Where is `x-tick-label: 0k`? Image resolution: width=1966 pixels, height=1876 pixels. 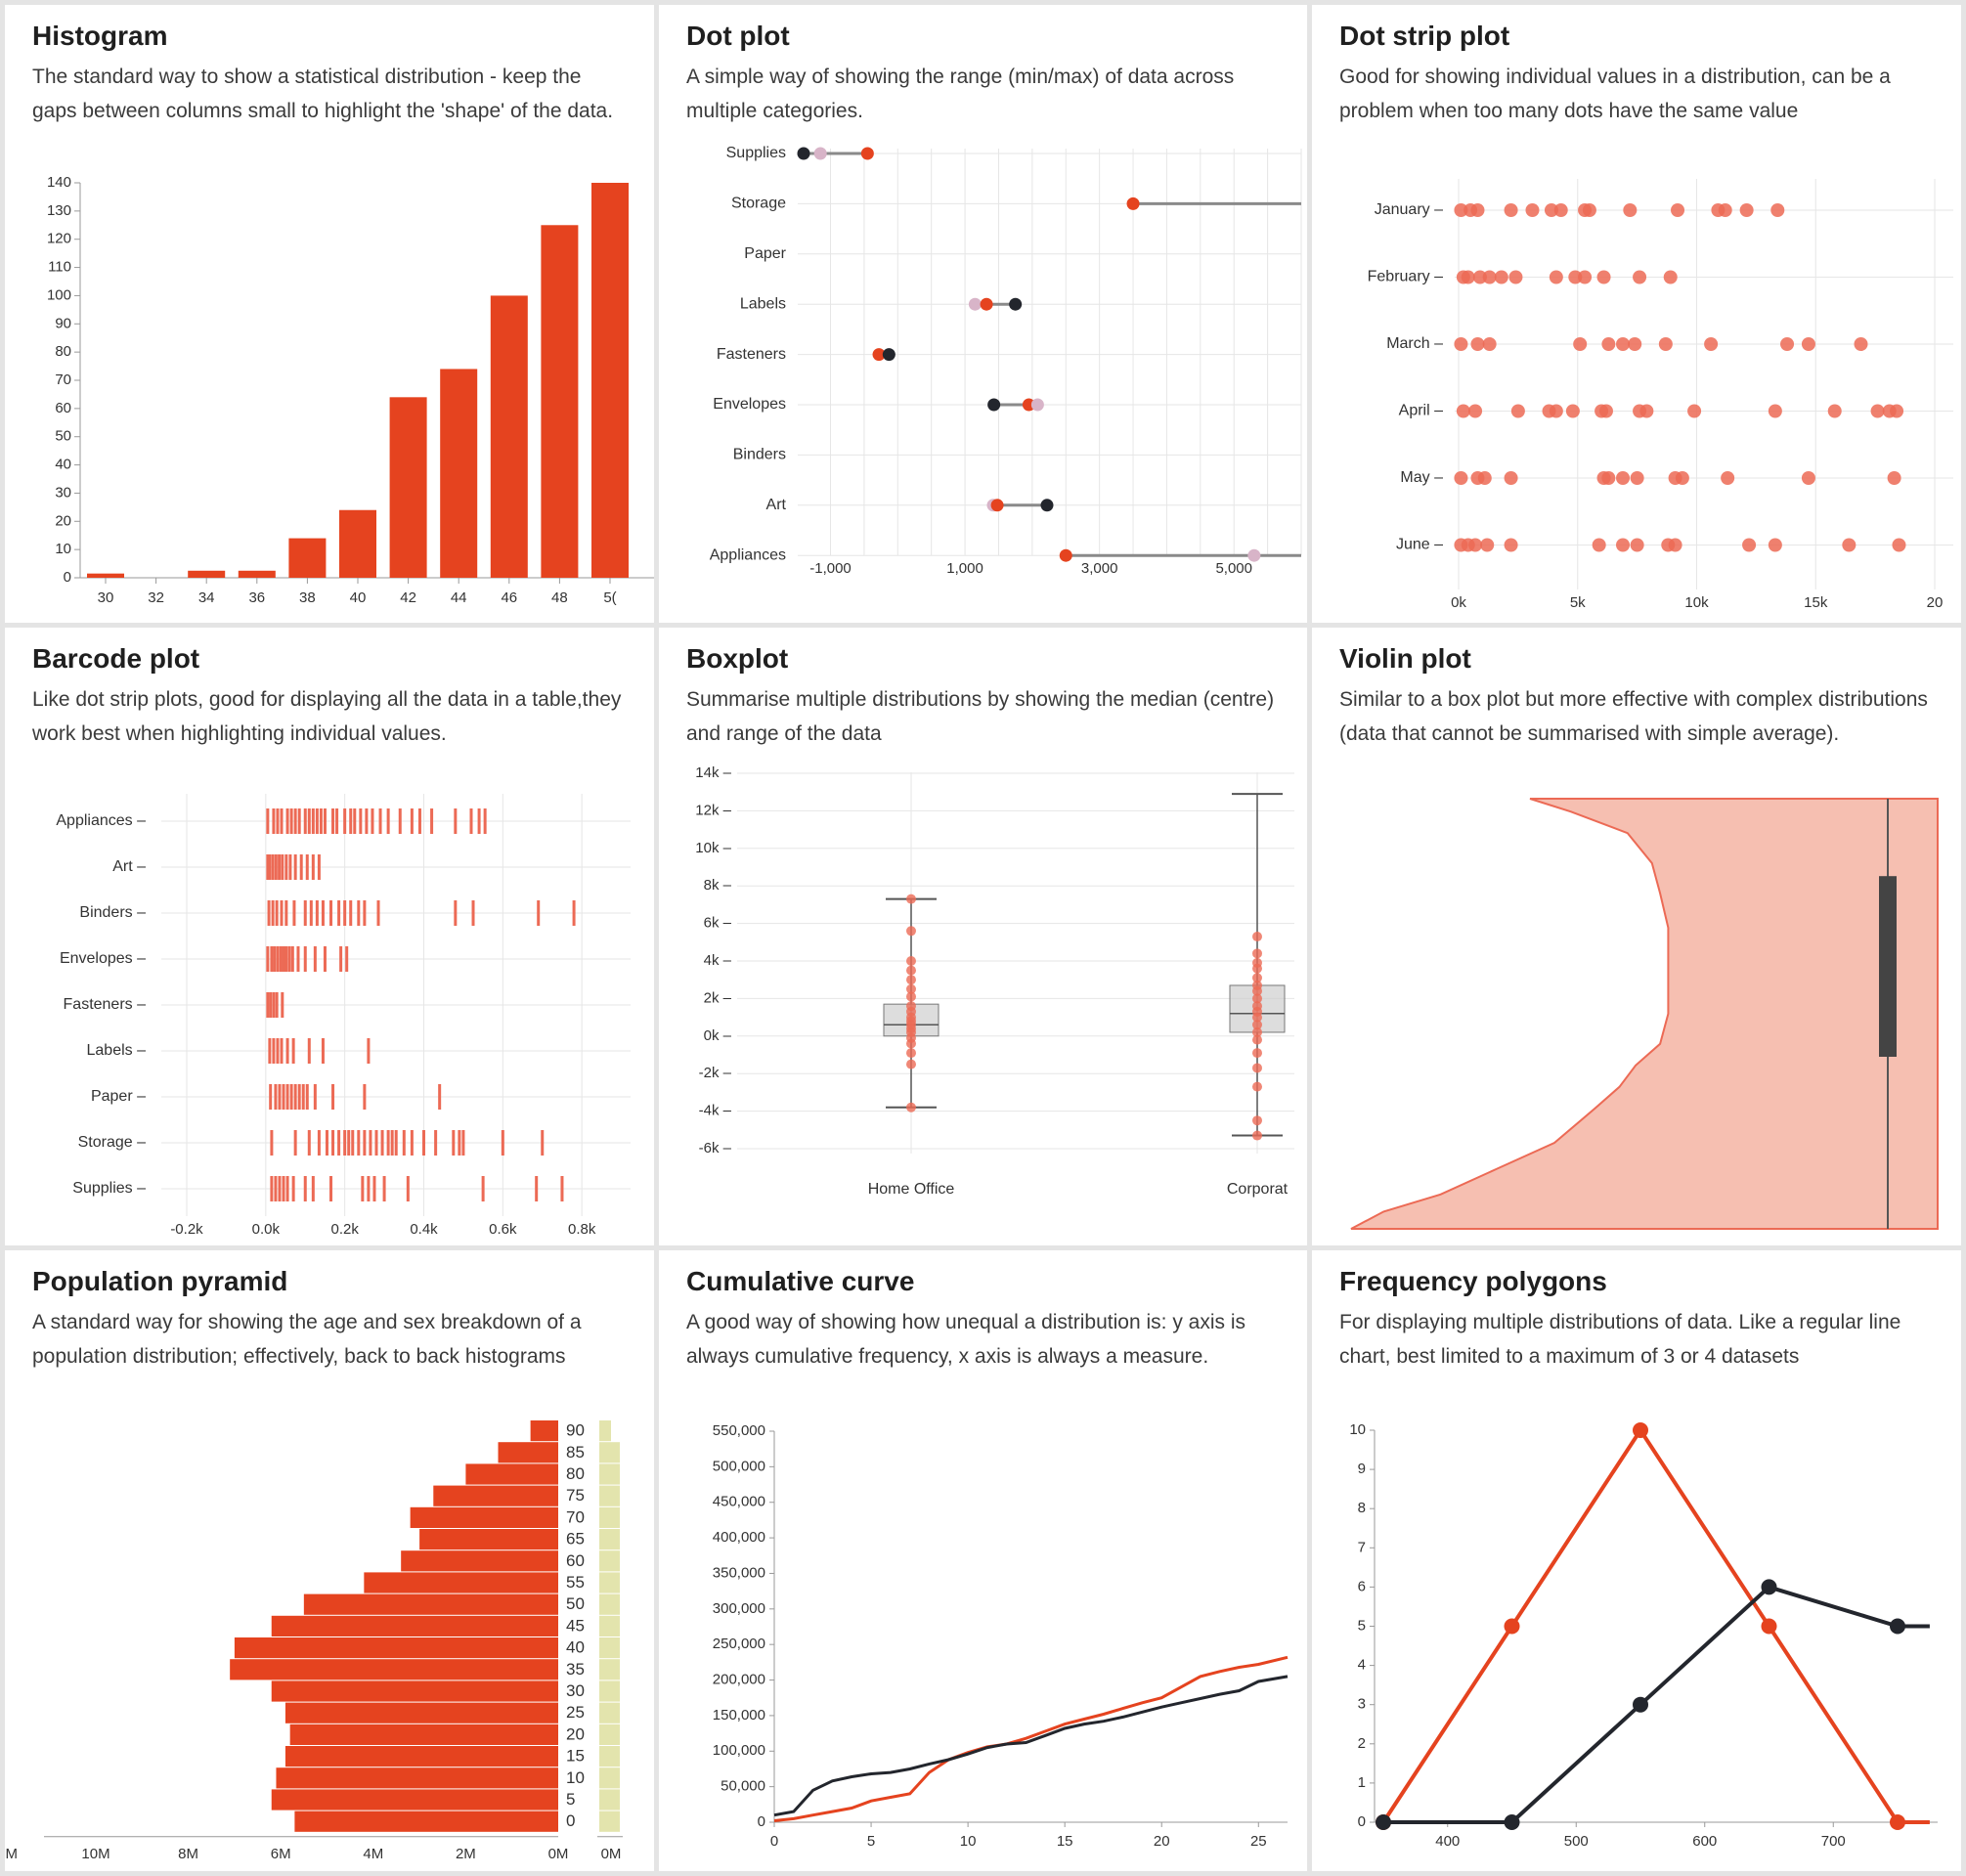 x-tick-label: 0k is located at coordinates (1459, 602).